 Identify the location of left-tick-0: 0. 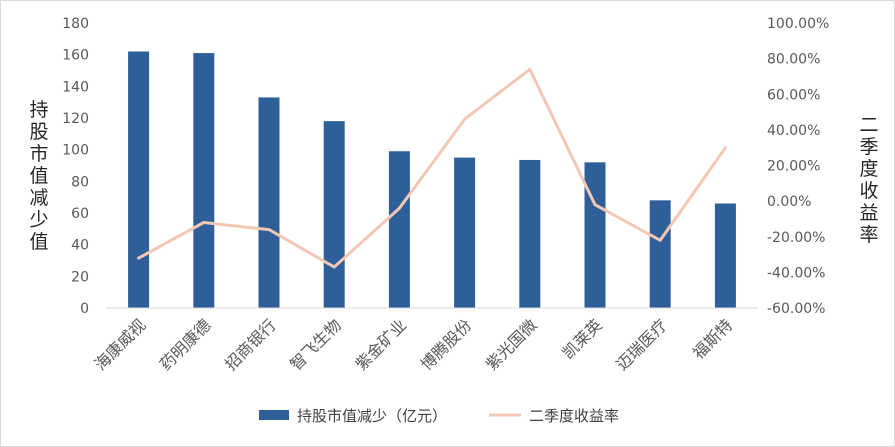
(84, 309).